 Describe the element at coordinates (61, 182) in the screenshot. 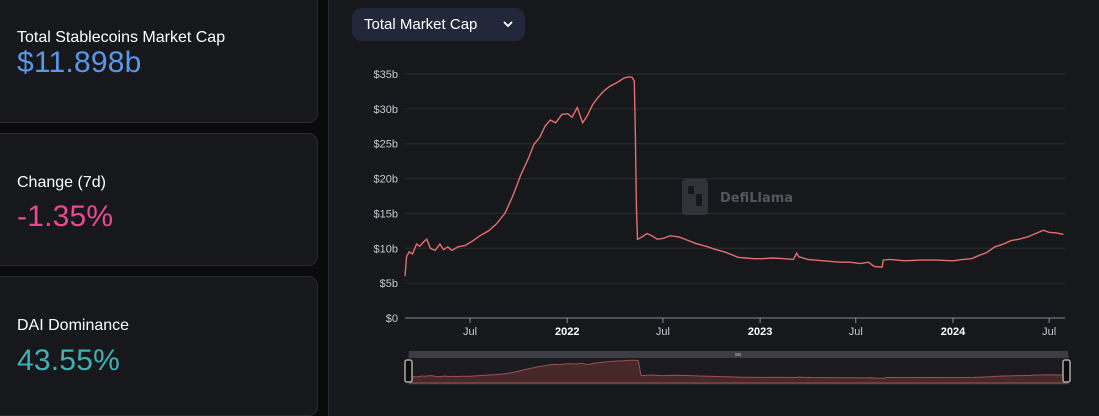

I see `stat-label: Change (7d)` at that location.